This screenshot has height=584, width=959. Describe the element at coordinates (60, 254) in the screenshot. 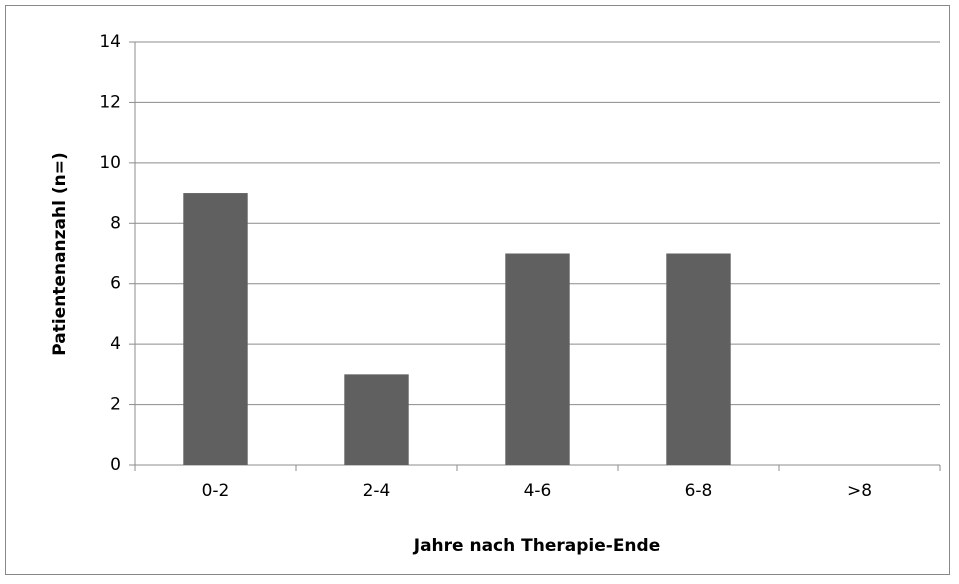

I see `y-axis-title: Patientenanzahl (n=)` at that location.